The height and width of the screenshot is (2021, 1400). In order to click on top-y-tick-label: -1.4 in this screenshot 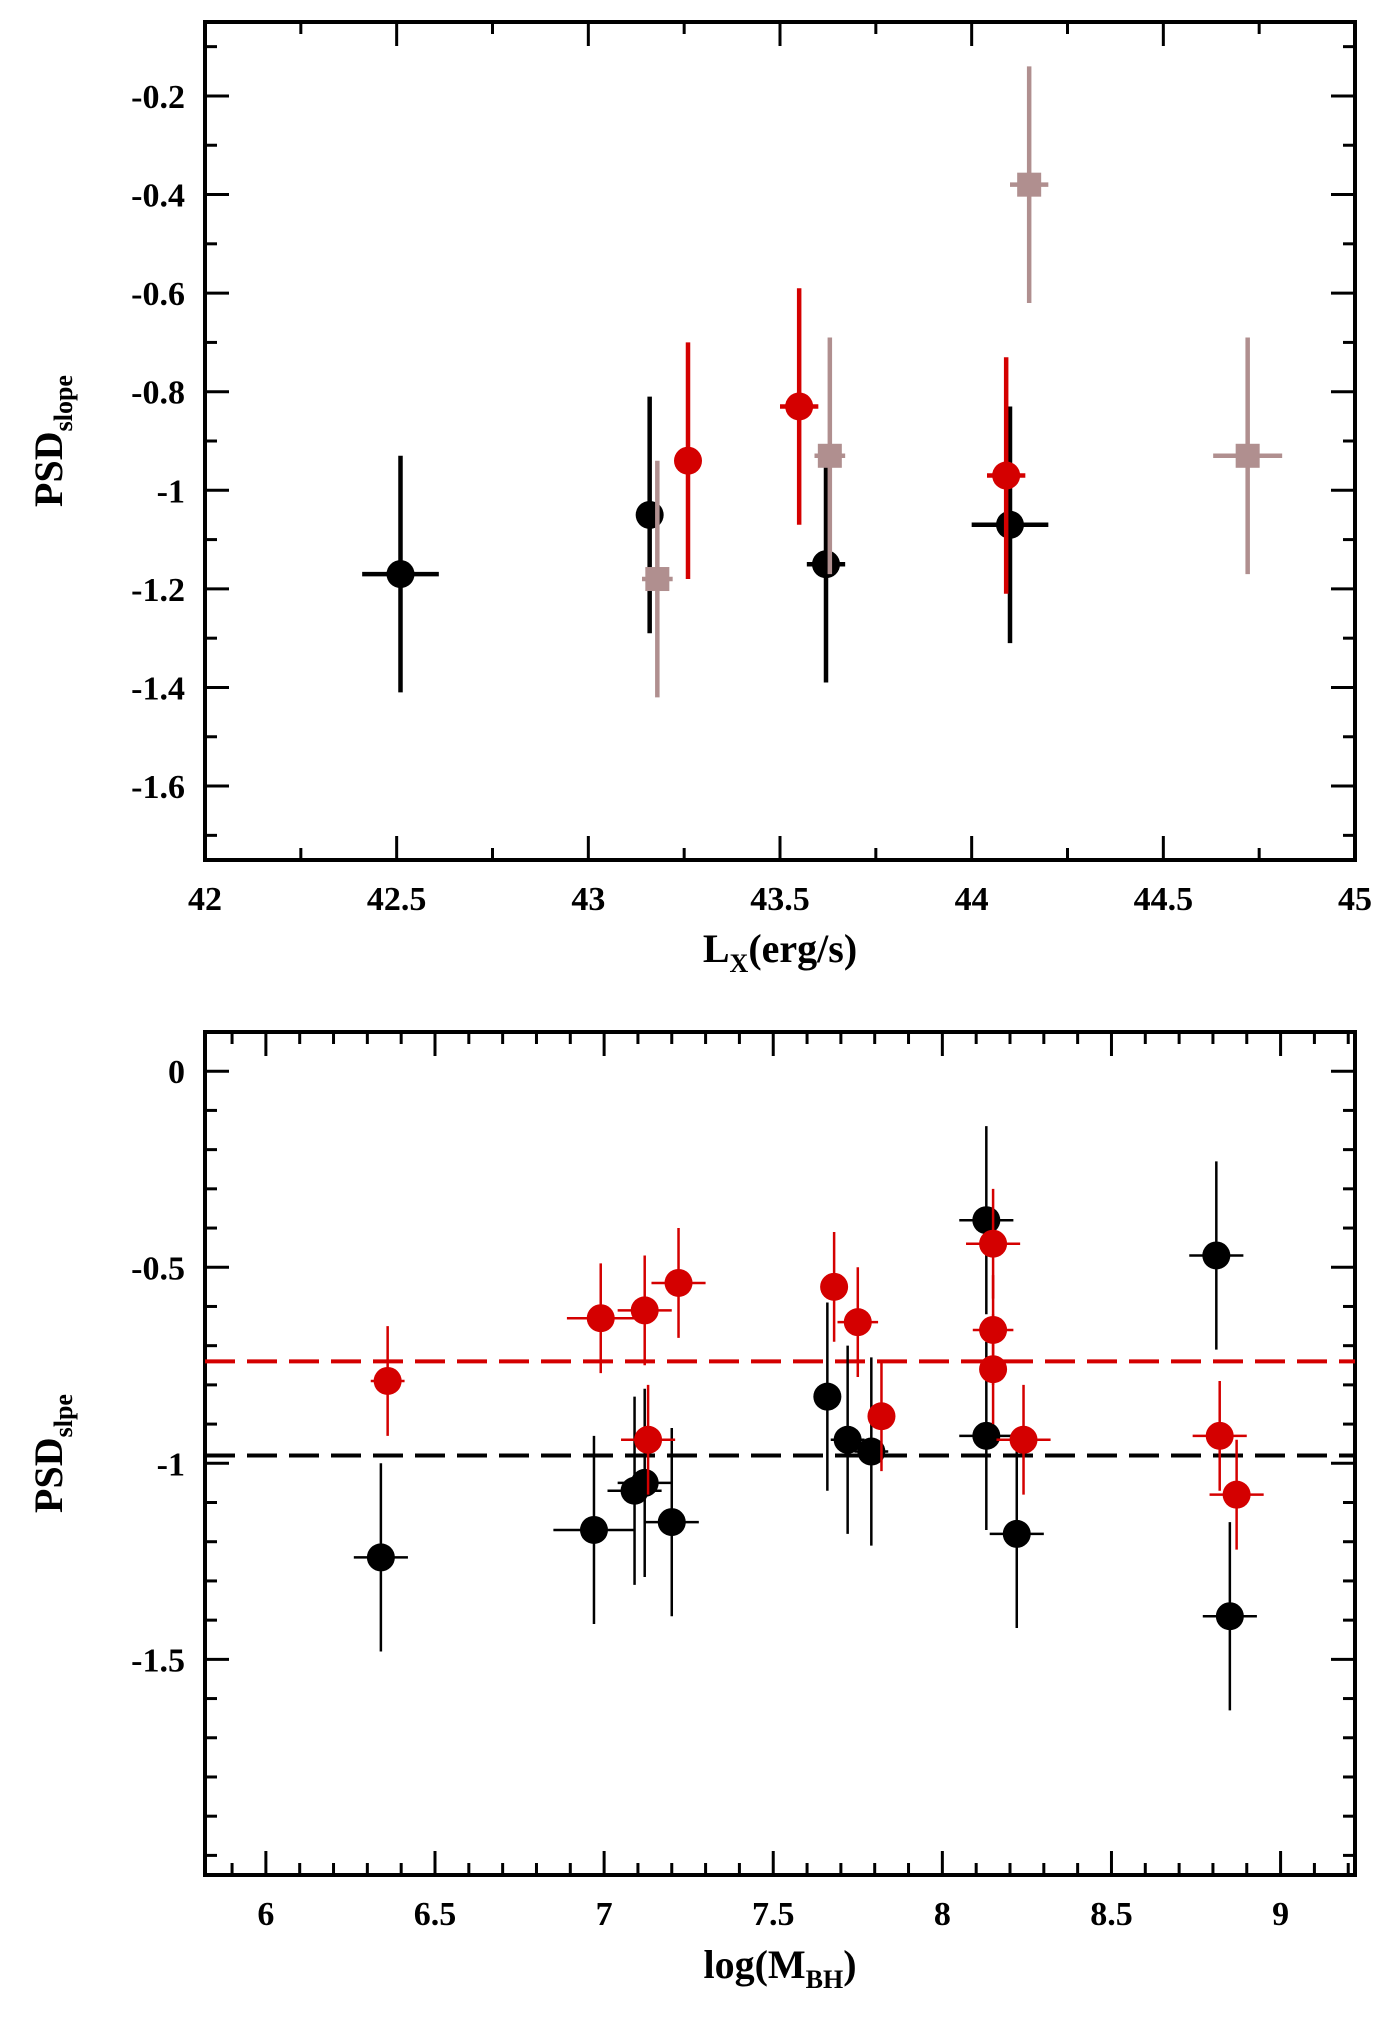, I will do `click(158, 688)`.